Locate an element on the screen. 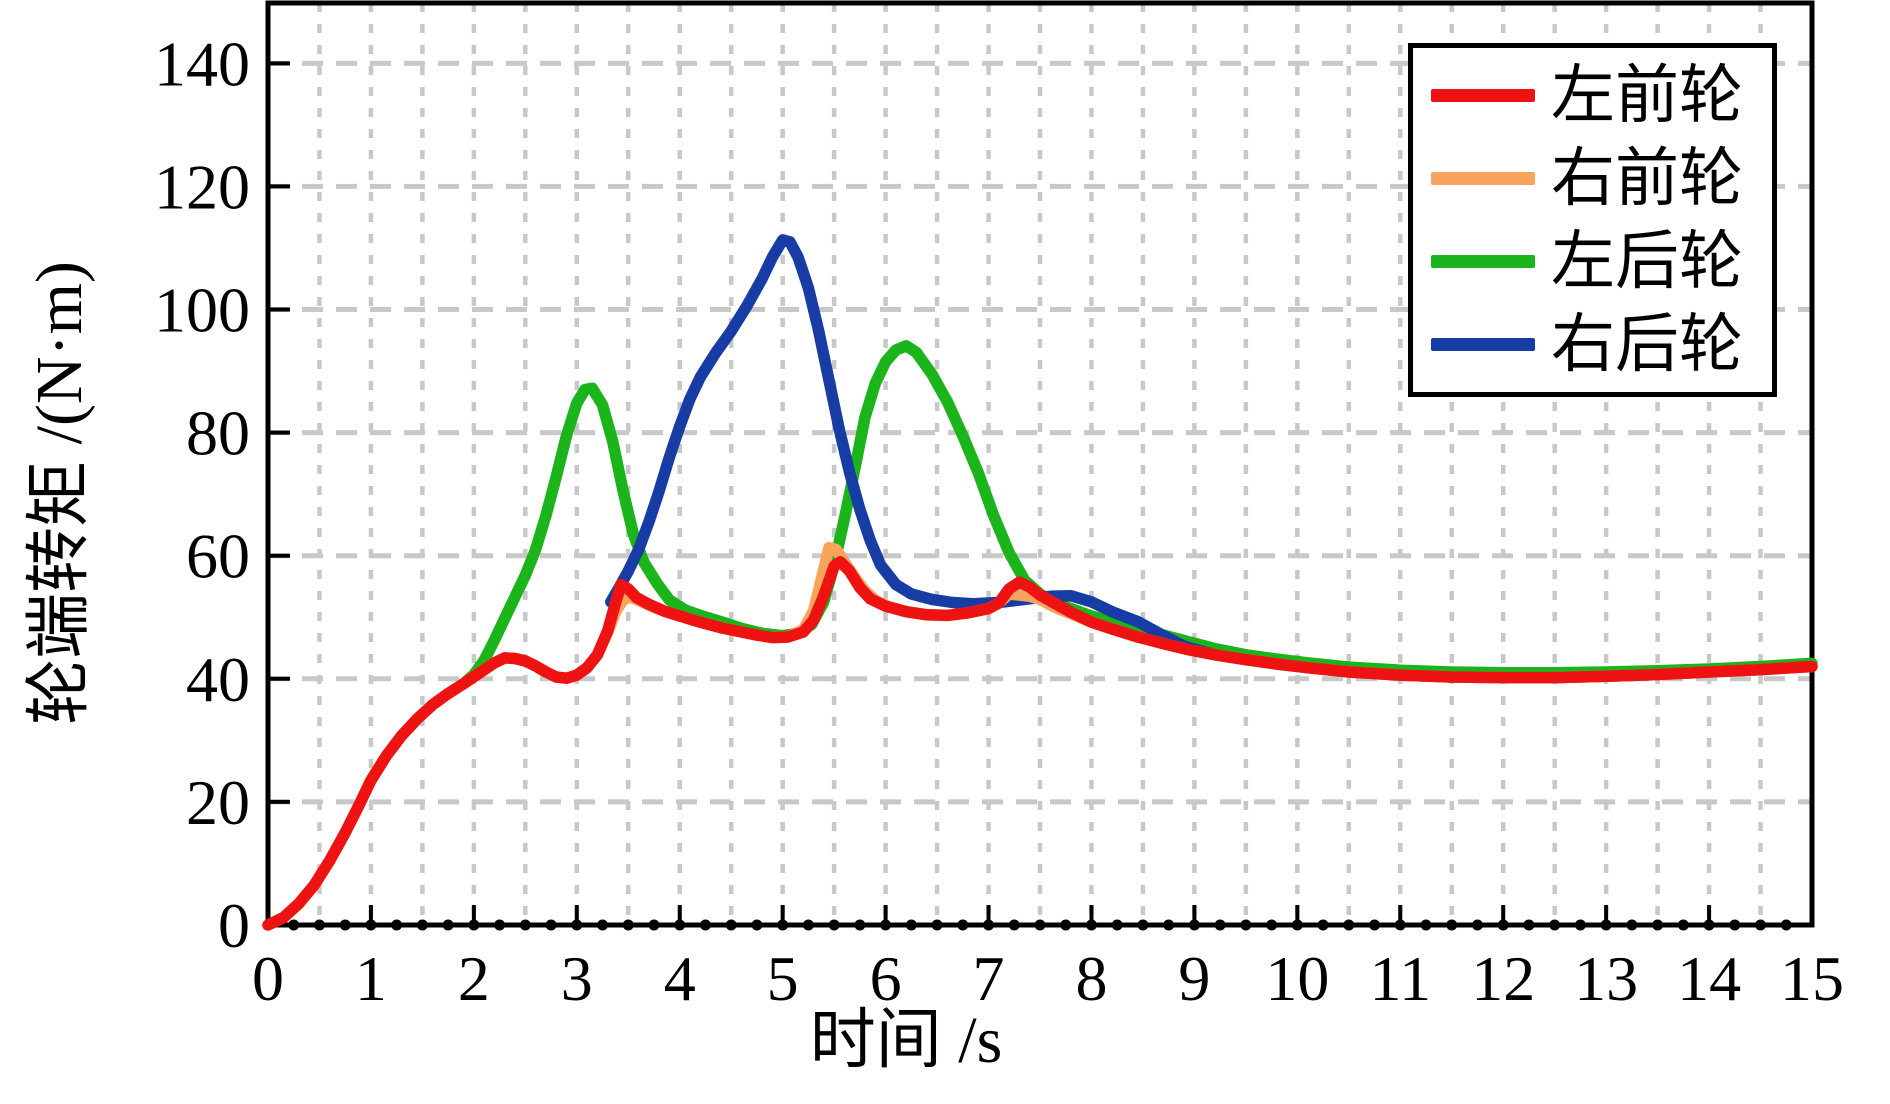 Image resolution: width=1890 pixels, height=1104 pixels. y-tick-labels: 0 20 40 60 80 100 120 140 is located at coordinates (202, 494).